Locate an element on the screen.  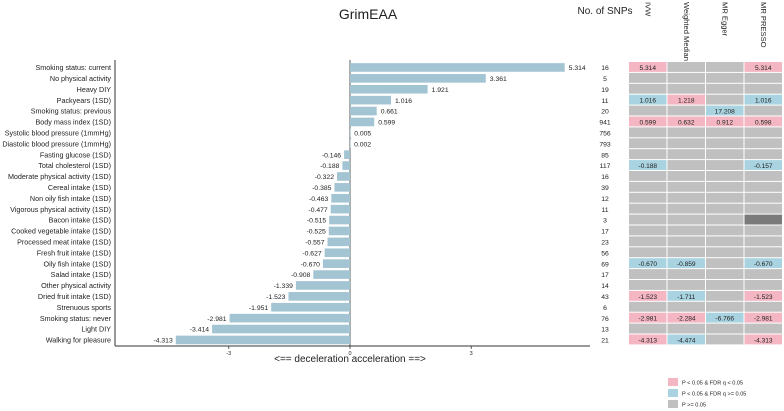
snp-count: 76 is located at coordinates (605, 319).